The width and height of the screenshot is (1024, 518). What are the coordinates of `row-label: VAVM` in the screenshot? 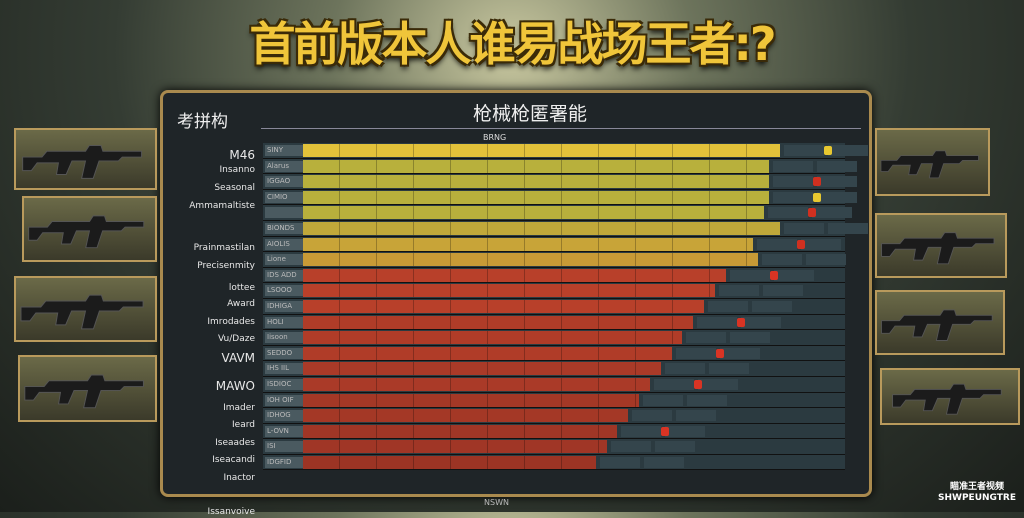 It's located at (238, 358).